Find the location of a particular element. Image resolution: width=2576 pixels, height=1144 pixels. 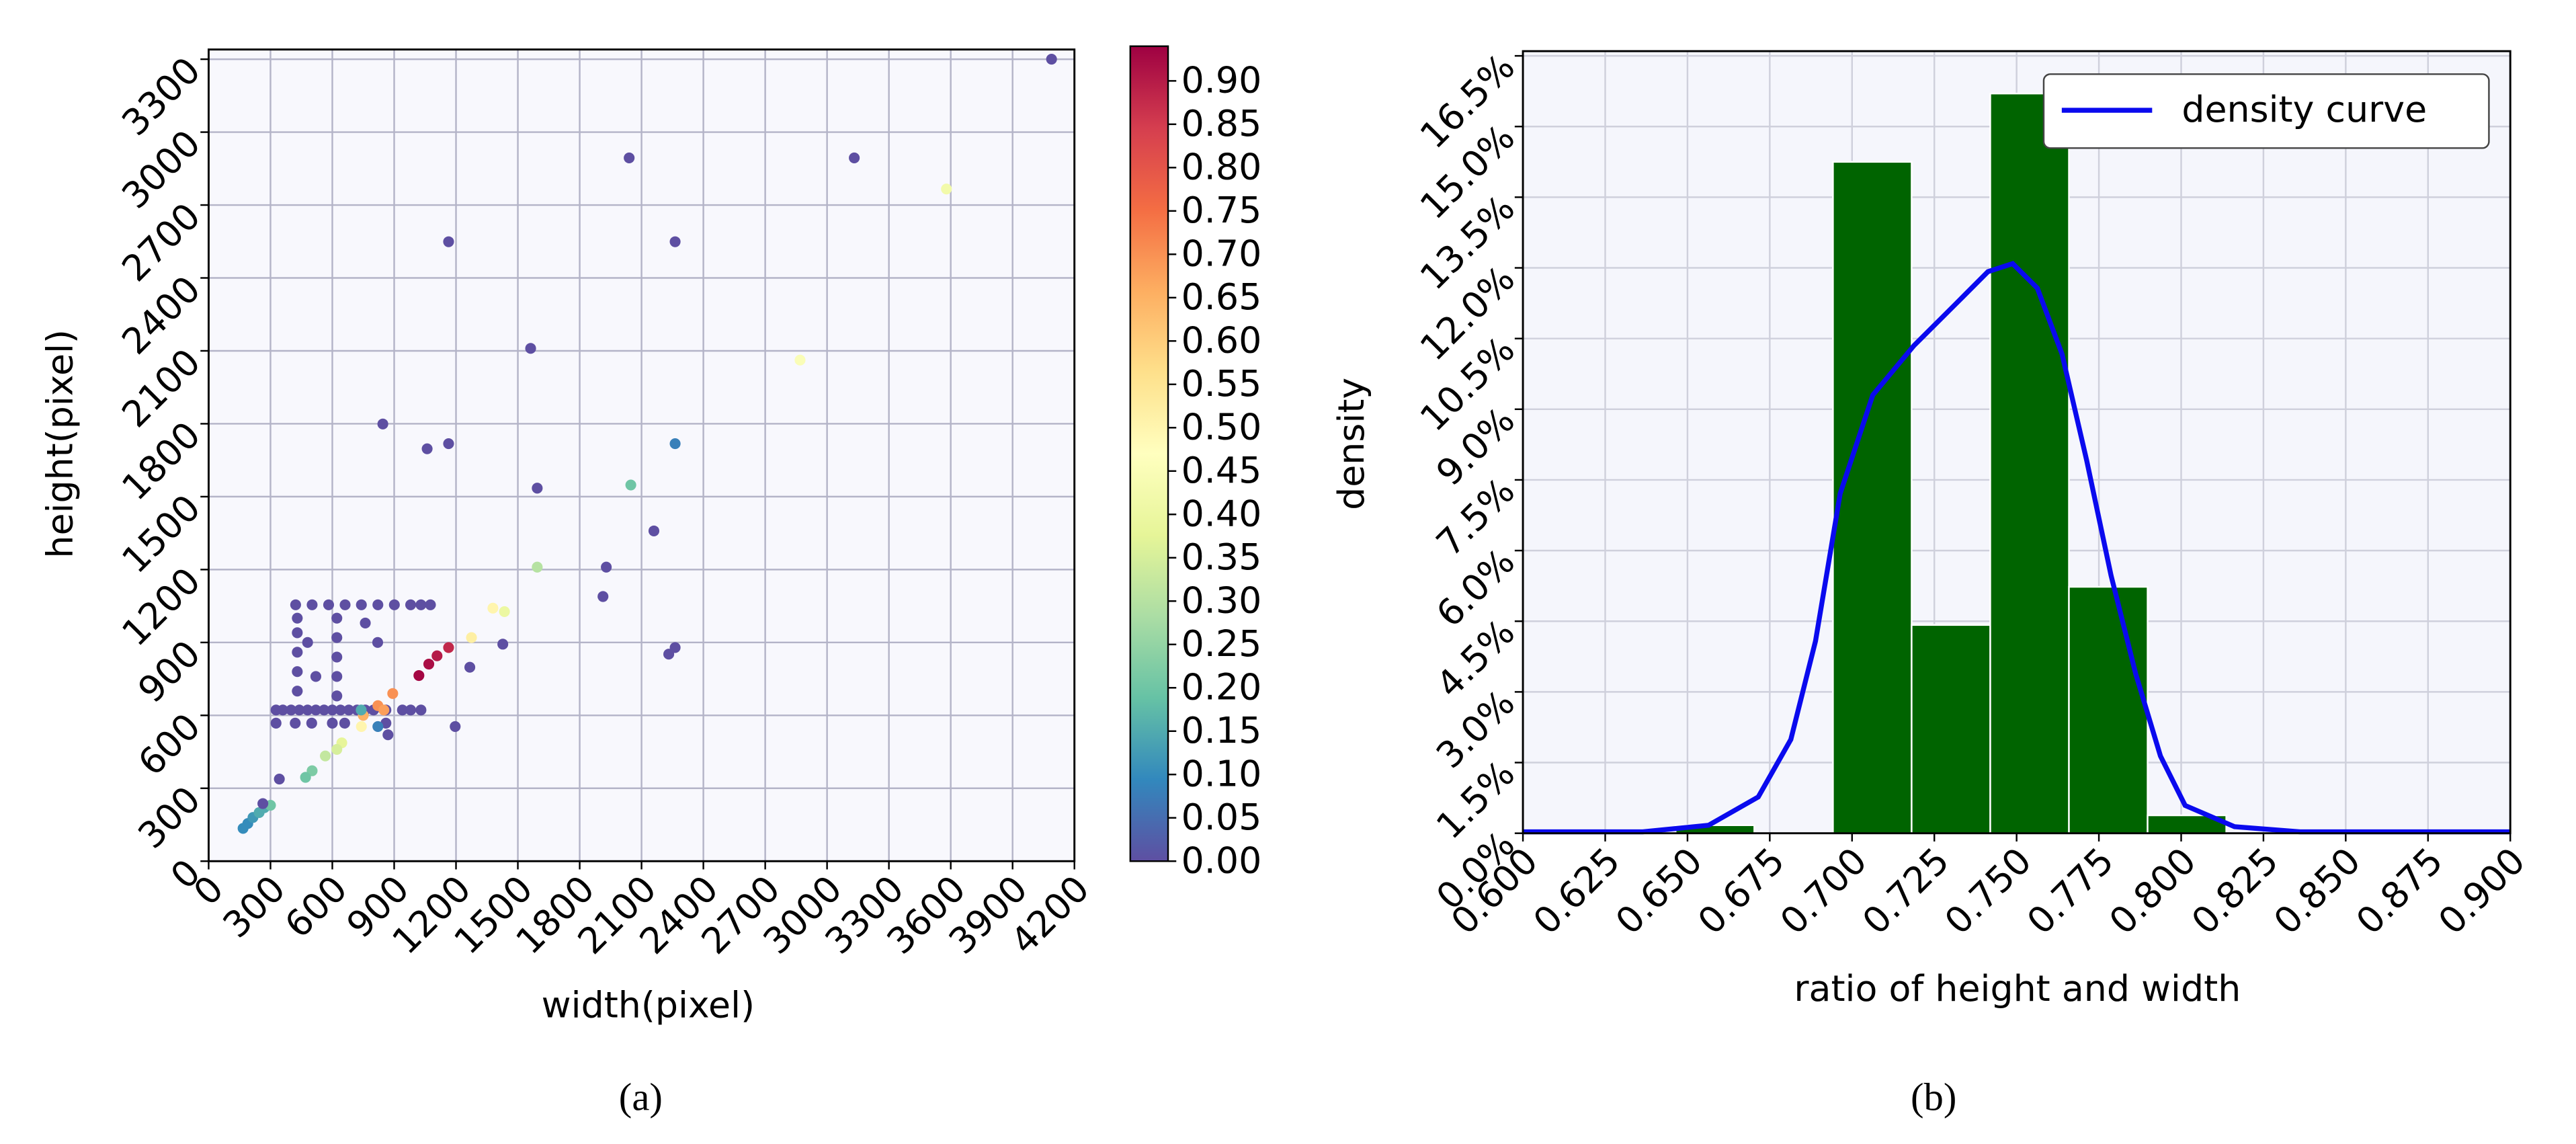

x-tick-label: 300 is located at coordinates (254, 906).